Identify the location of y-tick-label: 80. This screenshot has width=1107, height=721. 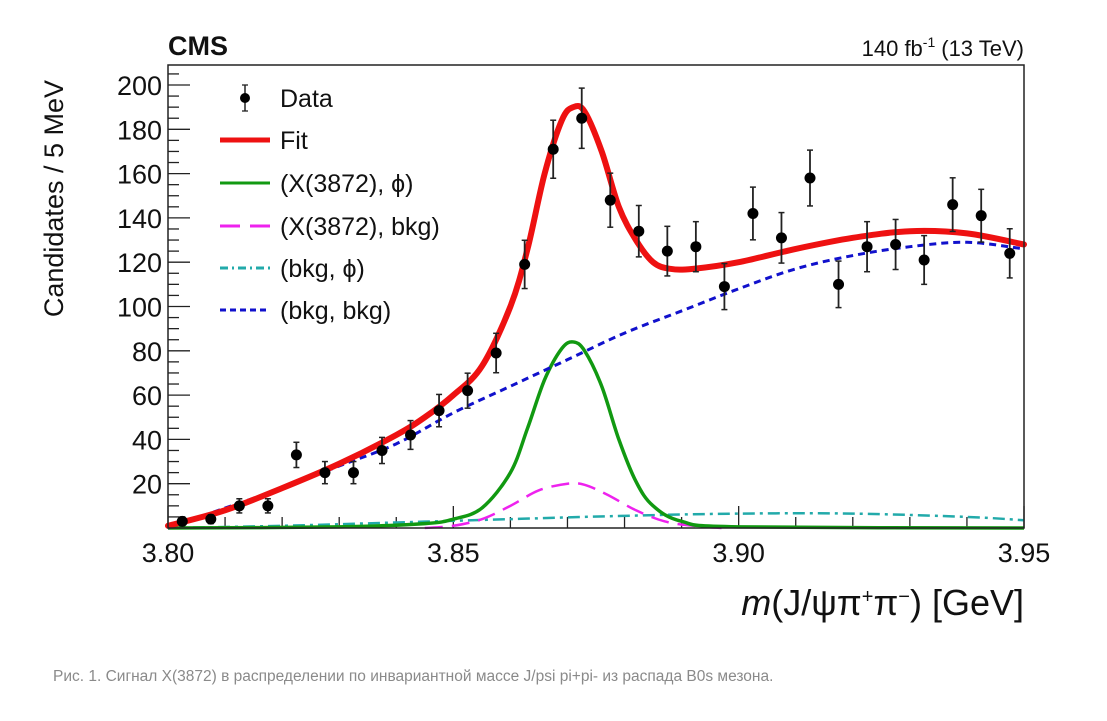
(147, 352).